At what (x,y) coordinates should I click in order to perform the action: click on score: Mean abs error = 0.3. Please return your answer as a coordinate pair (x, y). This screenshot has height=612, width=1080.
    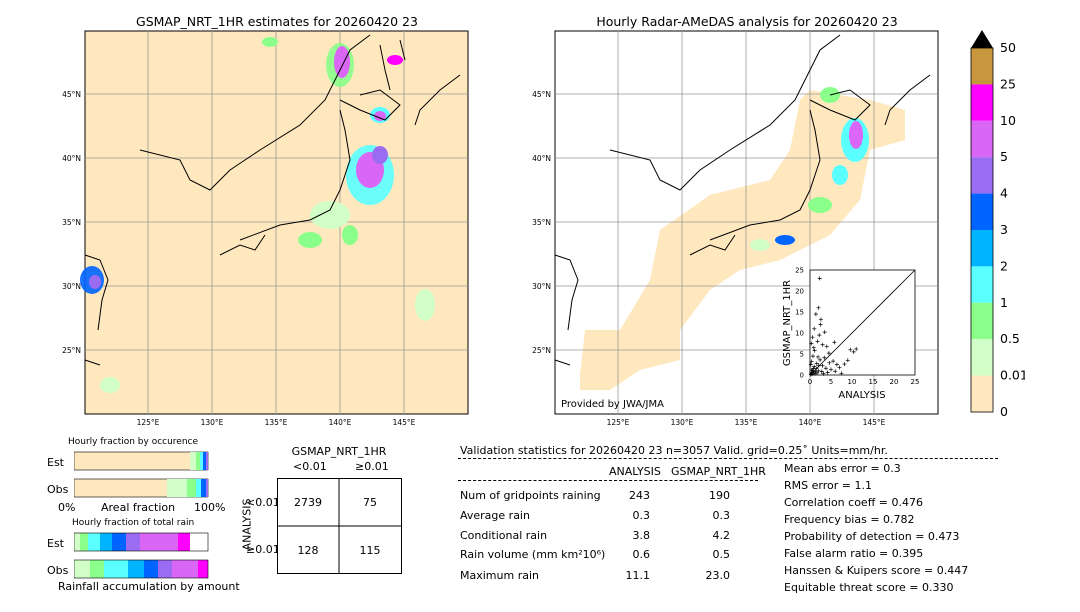
    Looking at the image, I should click on (842, 468).